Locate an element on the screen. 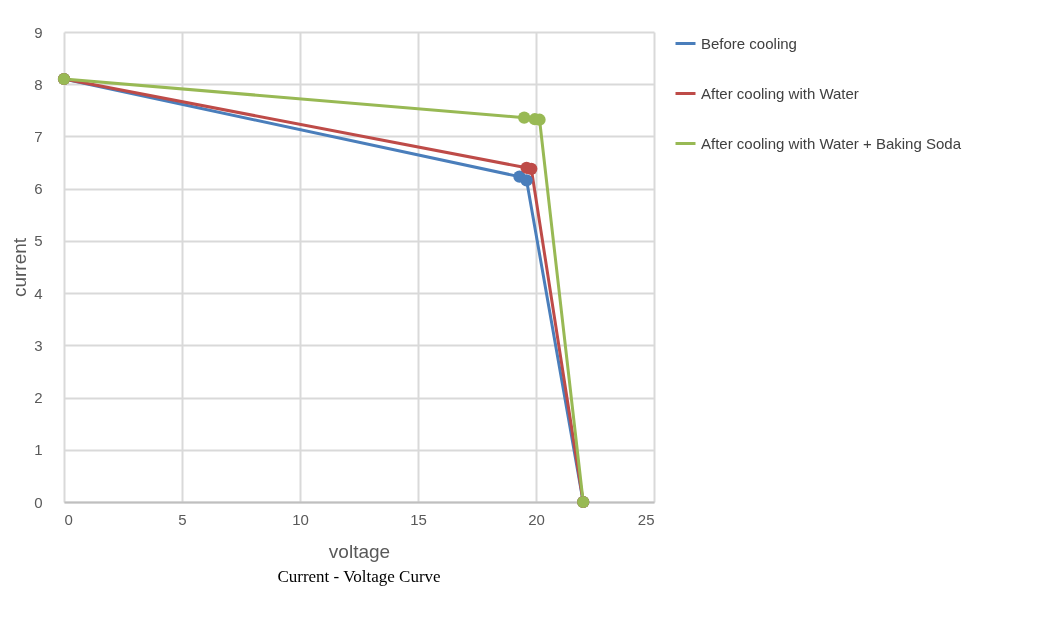 Image resolution: width=1037 pixels, height=636 pixels. y-tick-label: 1 is located at coordinates (38, 450).